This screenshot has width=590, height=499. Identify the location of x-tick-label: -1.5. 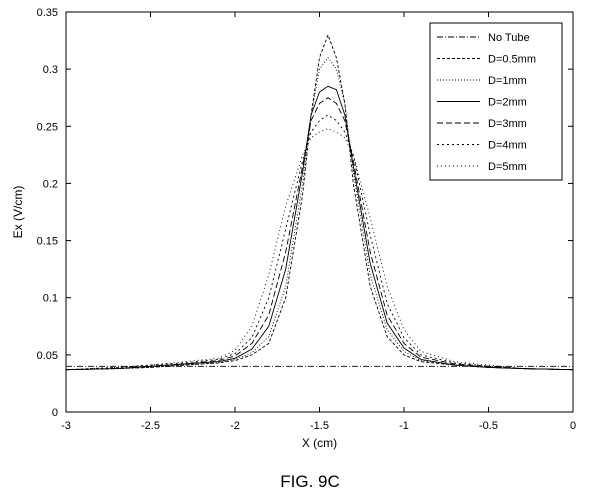
(319, 426).